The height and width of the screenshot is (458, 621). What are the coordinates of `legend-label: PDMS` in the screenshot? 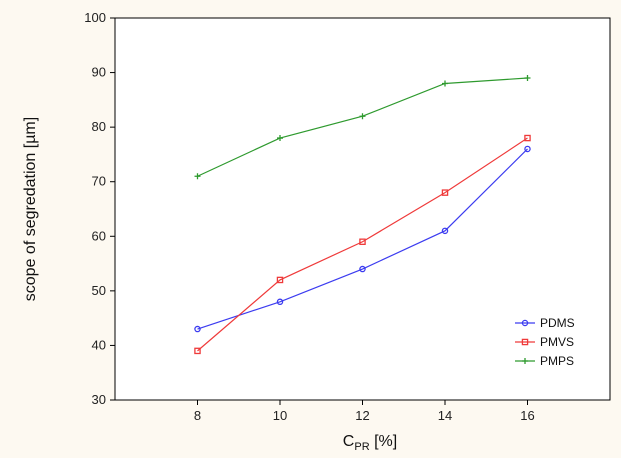 It's located at (557, 323).